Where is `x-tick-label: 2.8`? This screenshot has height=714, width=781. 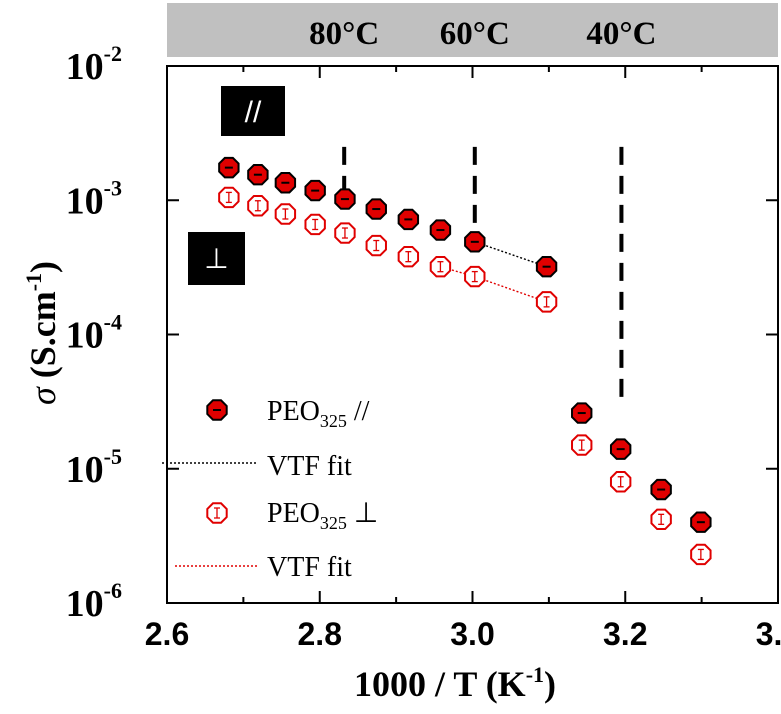
x-tick-label: 2.8 is located at coordinates (320, 634).